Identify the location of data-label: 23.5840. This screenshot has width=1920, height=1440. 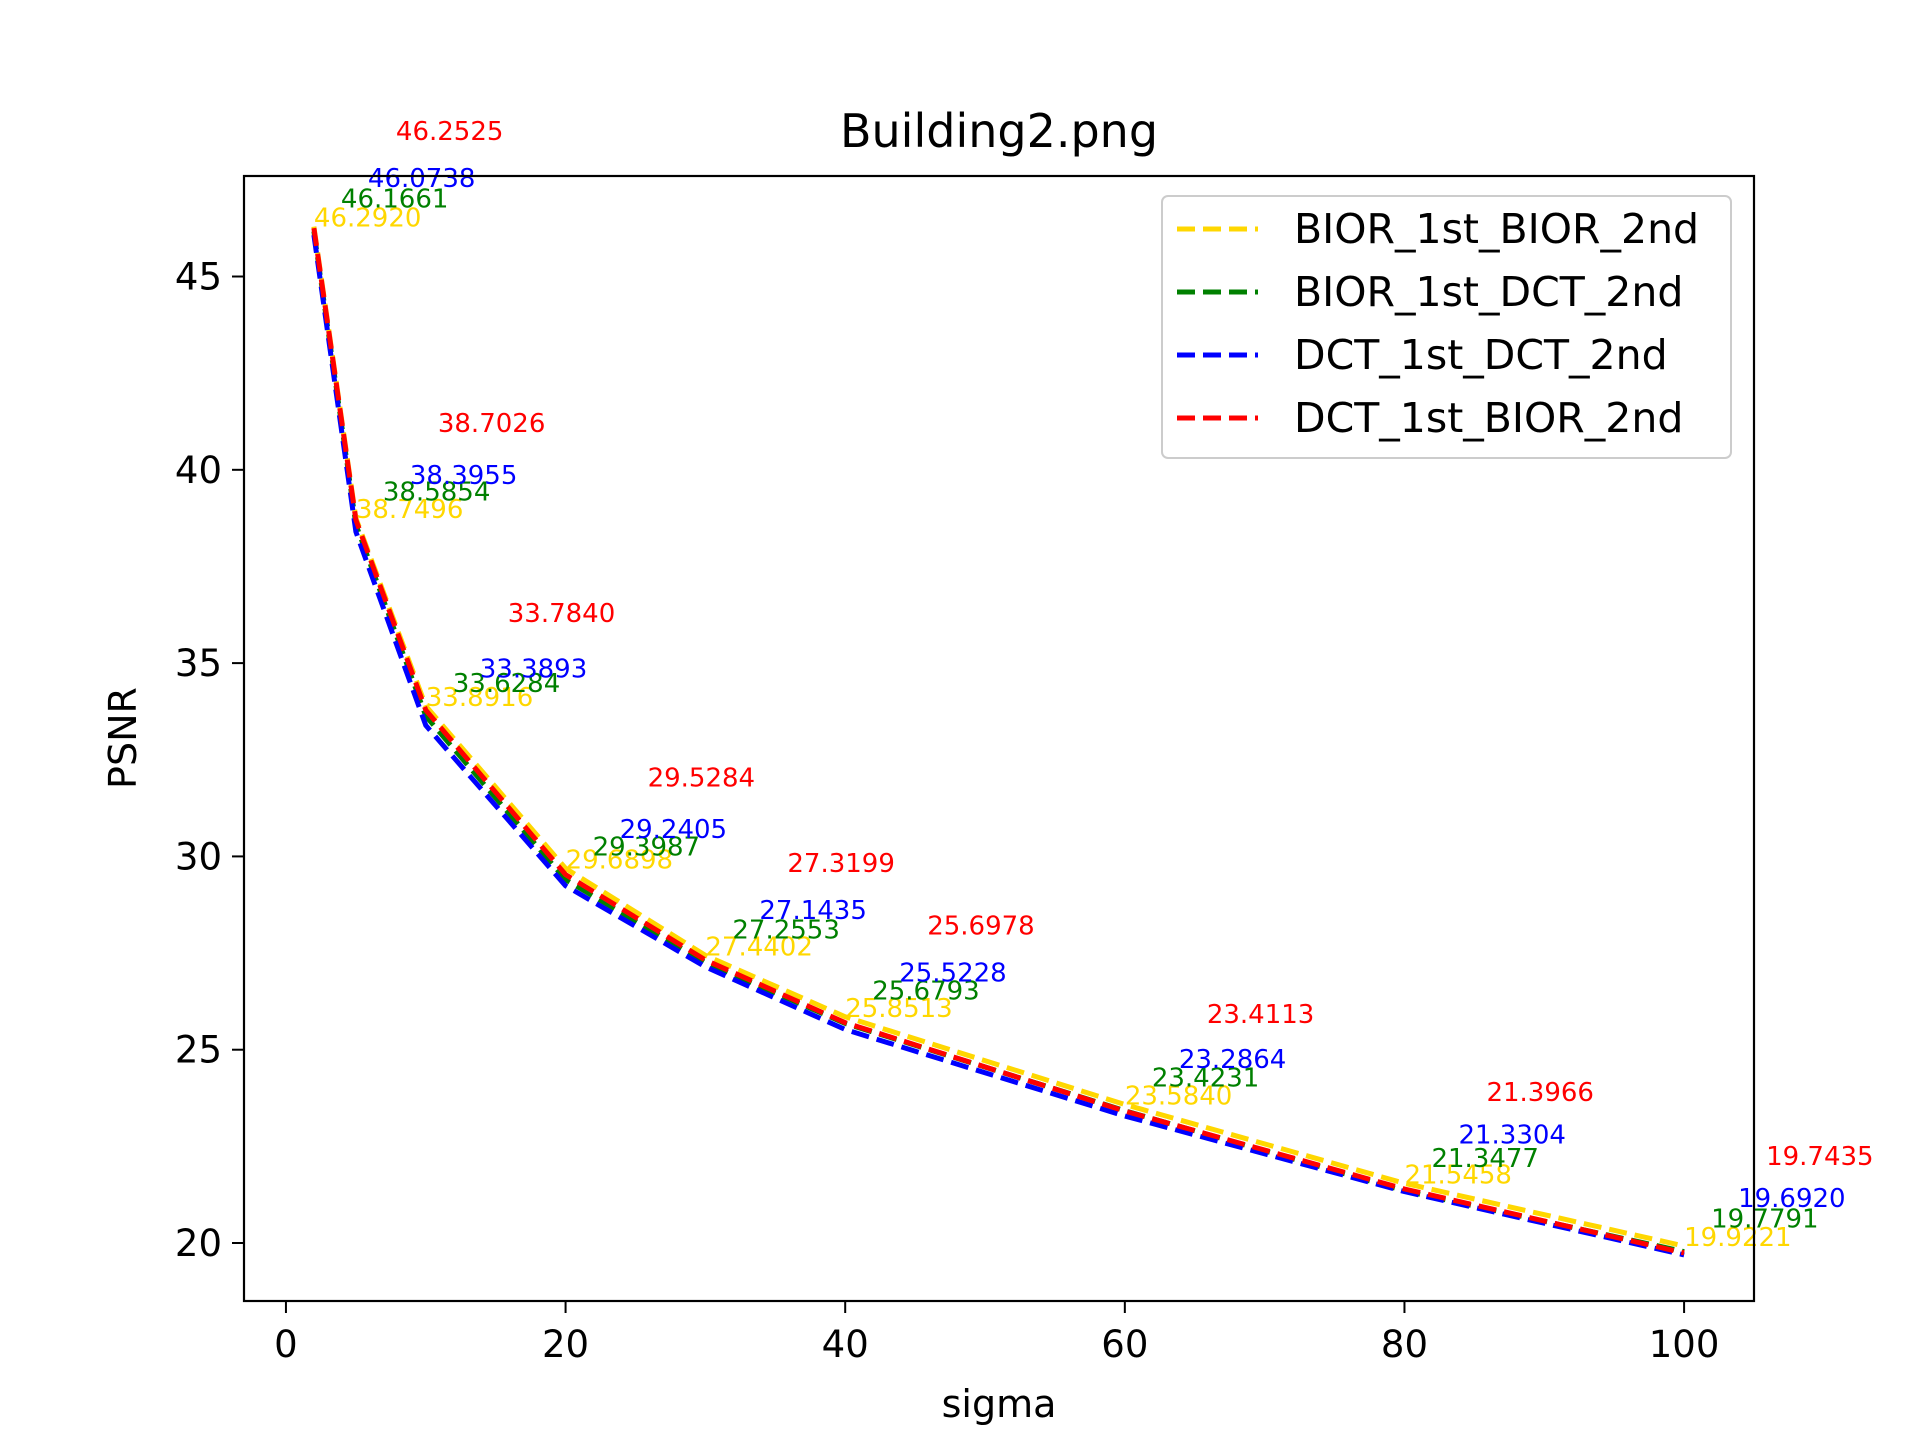
(1179, 1096).